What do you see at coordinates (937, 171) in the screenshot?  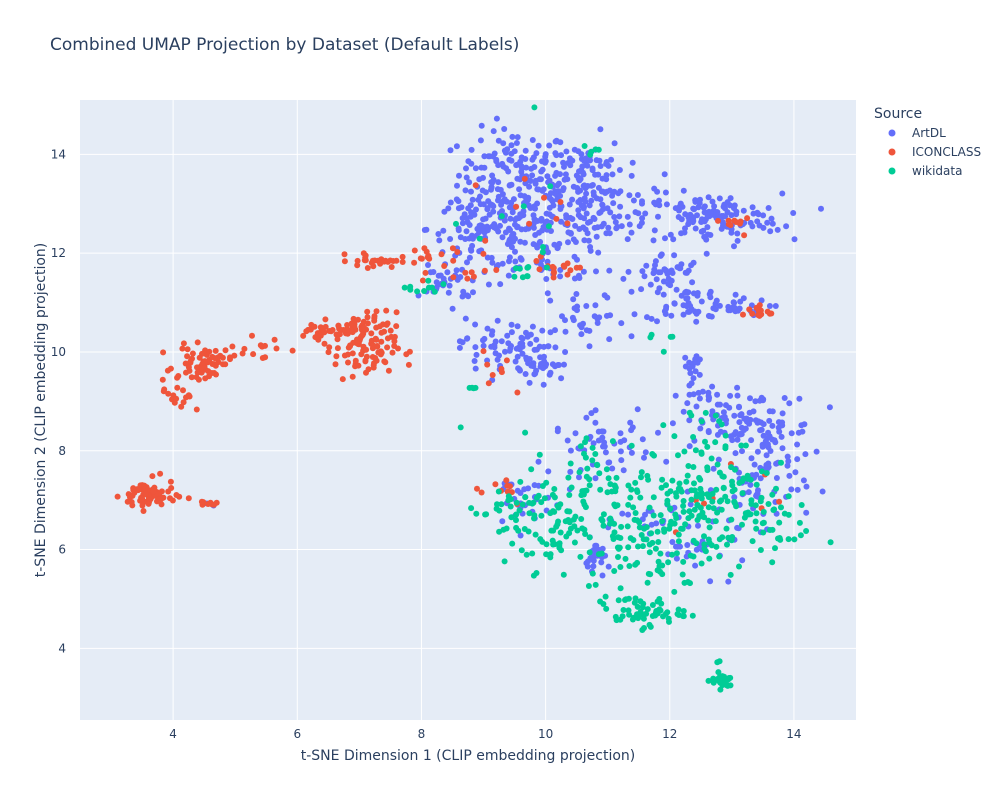 I see `legend-entry: wikidata` at bounding box center [937, 171].